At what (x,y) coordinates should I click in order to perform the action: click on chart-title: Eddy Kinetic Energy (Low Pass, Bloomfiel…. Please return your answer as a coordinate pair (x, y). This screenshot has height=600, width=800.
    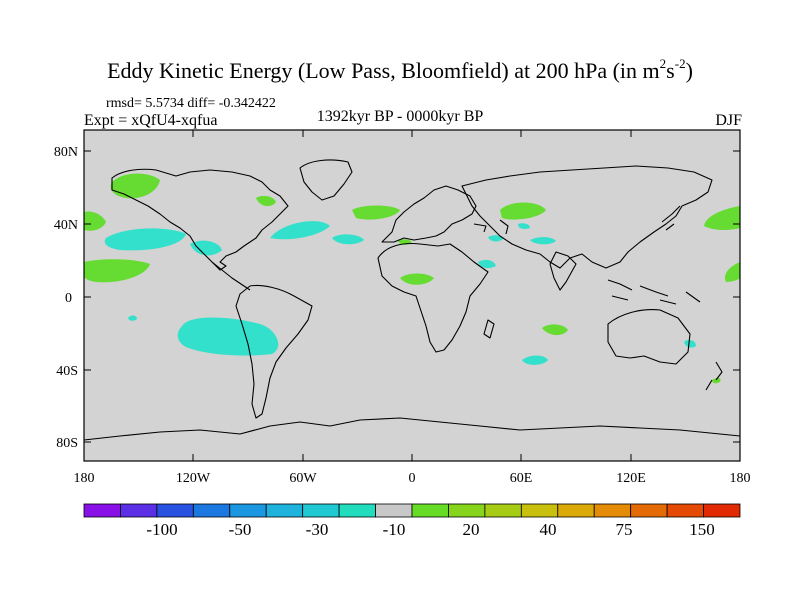
    Looking at the image, I should click on (400, 69).